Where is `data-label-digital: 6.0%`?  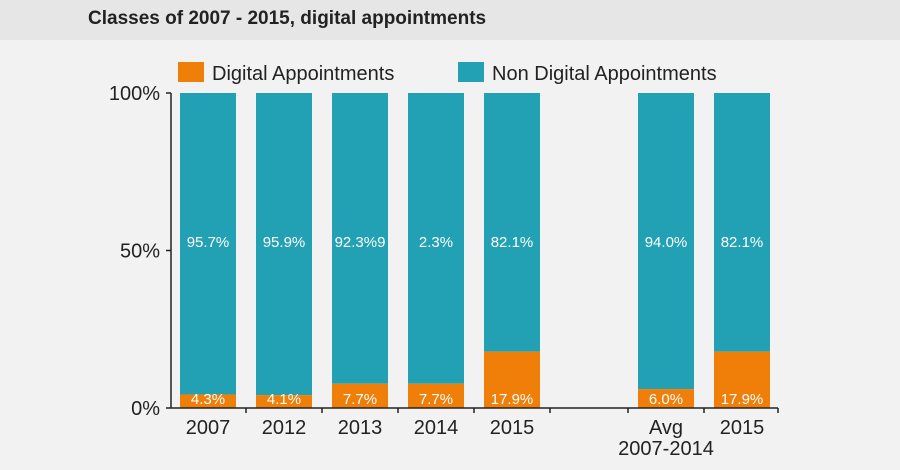 data-label-digital: 6.0% is located at coordinates (666, 399).